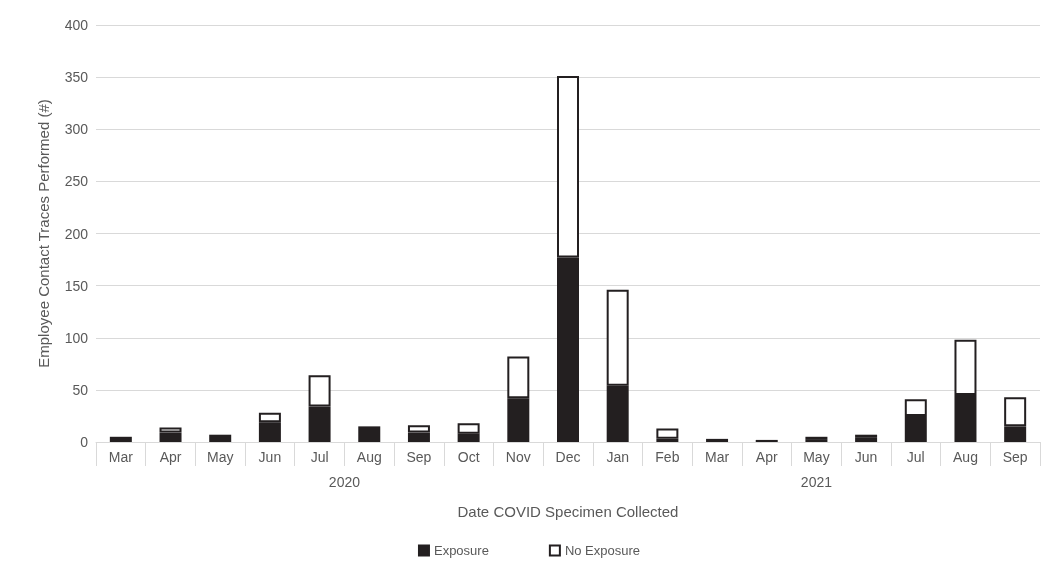 This screenshot has width=1058, height=570. I want to click on y-axis-title: Employee Contact Traces Performed (#), so click(43, 233).